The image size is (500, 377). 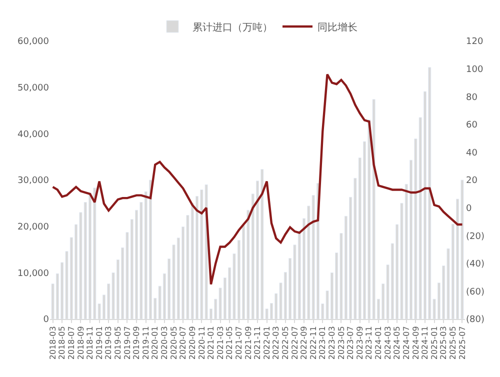 I want to click on legend-label: 同比增长, so click(x=338, y=27).